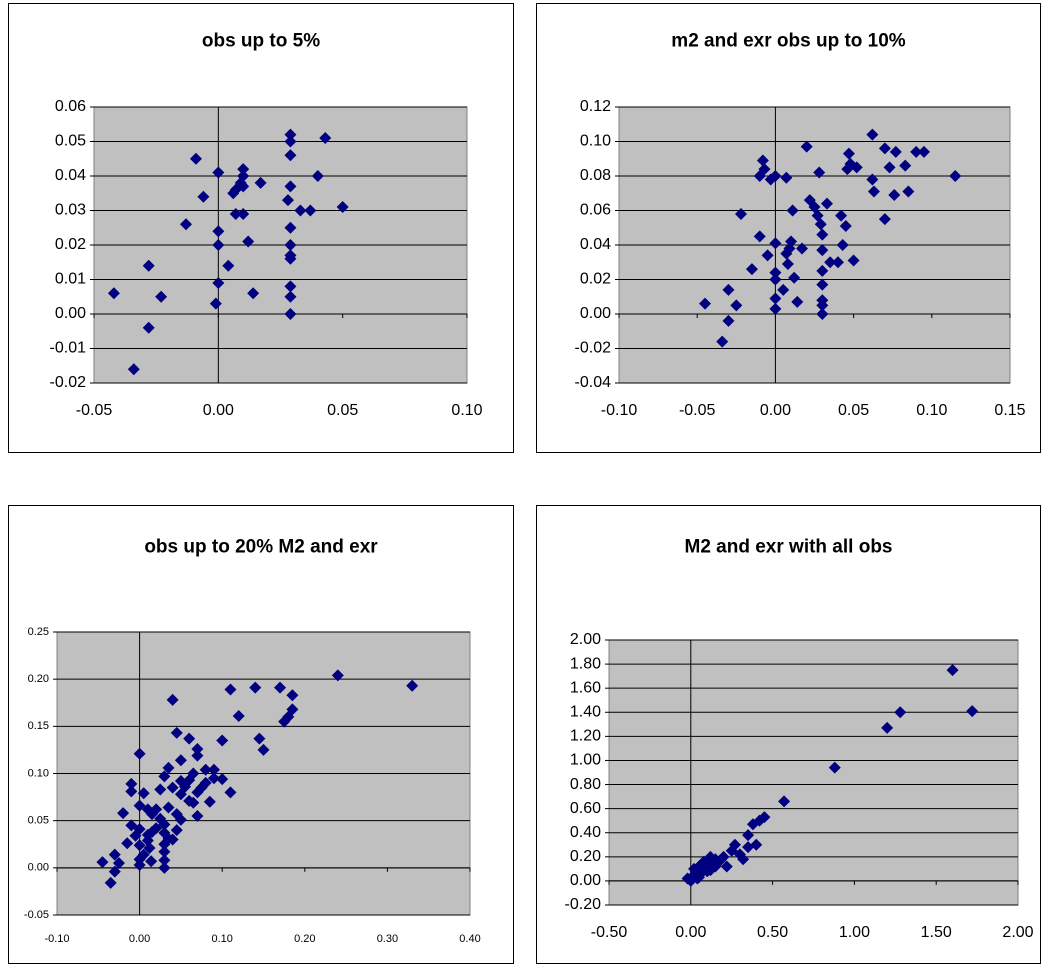  I want to click on y-tick-label: 1.40, so click(585, 711).